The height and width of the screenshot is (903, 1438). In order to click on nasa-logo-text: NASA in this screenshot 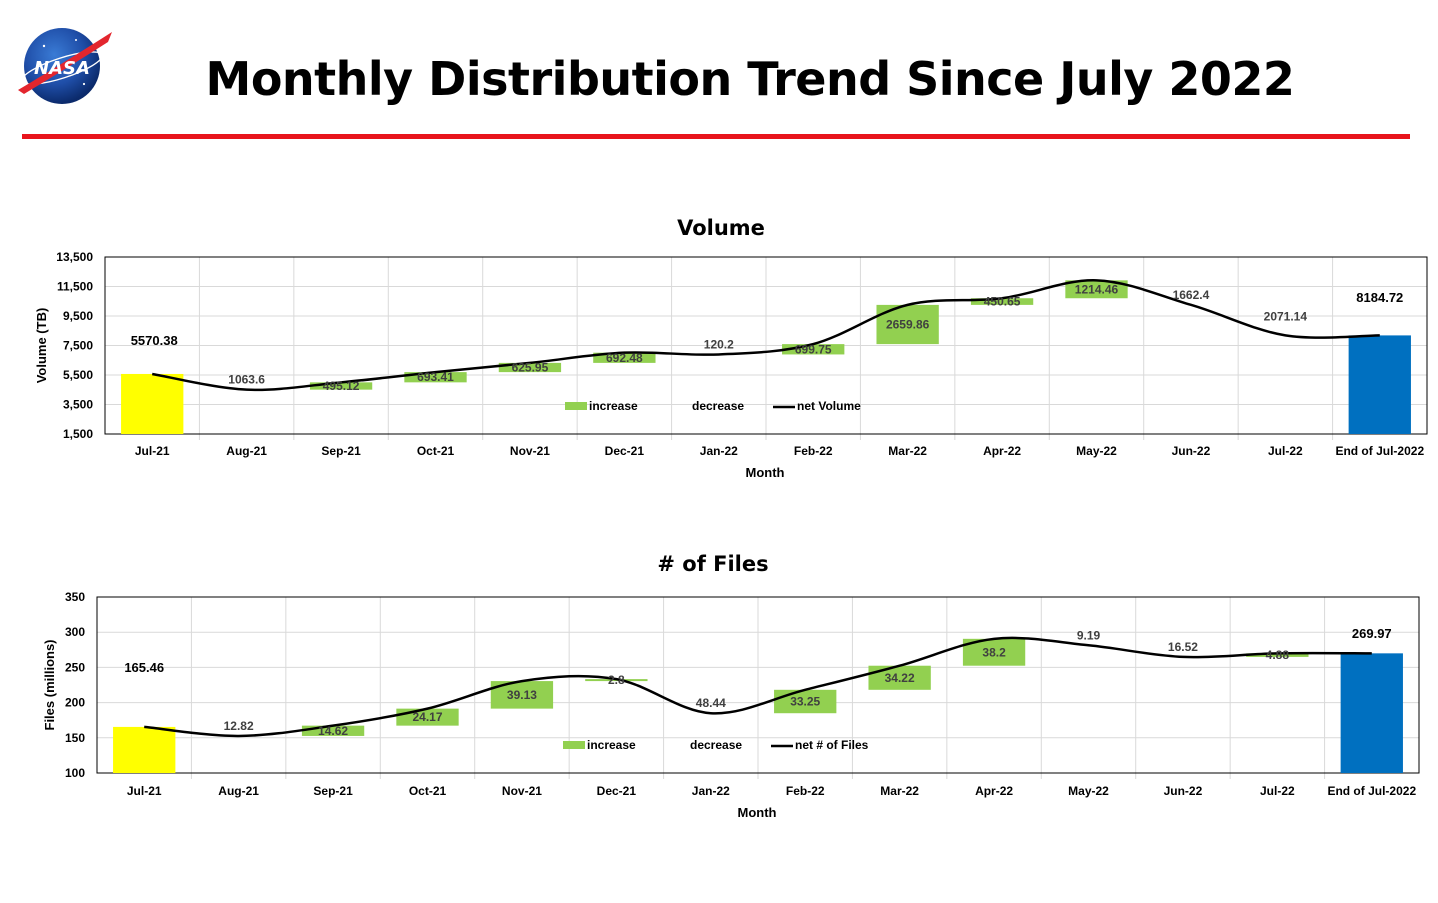, I will do `click(62, 68)`.